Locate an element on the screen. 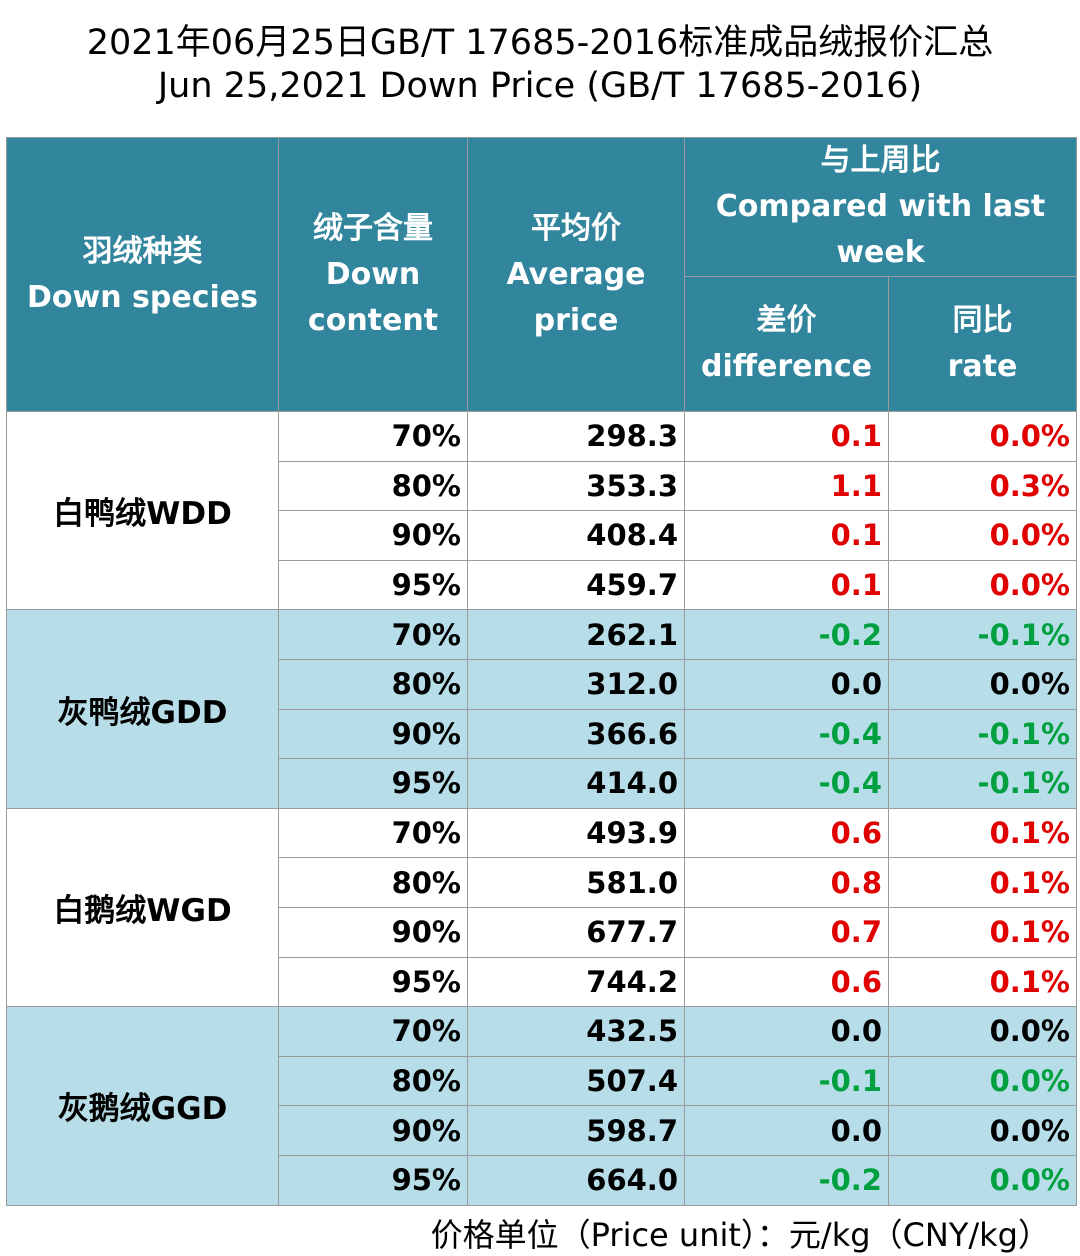  average-price-cell: 298.3 is located at coordinates (576, 436).